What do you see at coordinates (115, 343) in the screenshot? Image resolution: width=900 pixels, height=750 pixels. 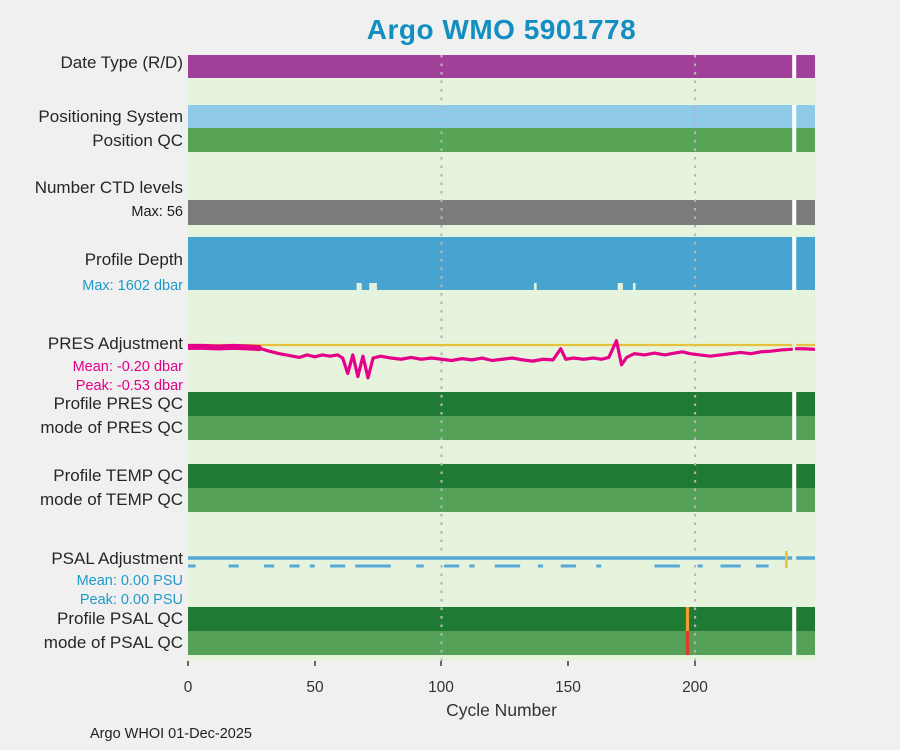 I see `row-label-pres-adjustment: PRES Adjustment` at bounding box center [115, 343].